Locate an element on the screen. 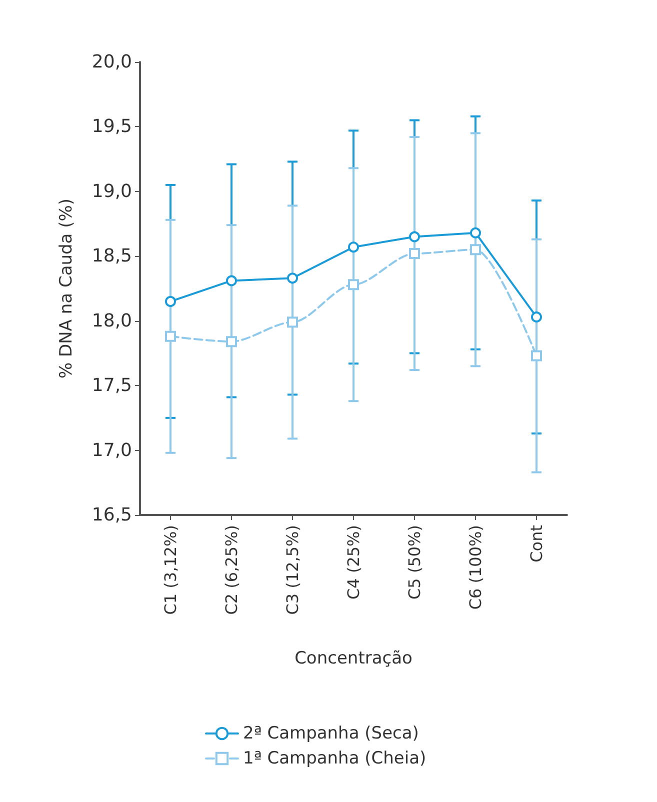 This screenshot has width=657, height=802. x-tick-label: C1 (3,12%) is located at coordinates (170, 570).